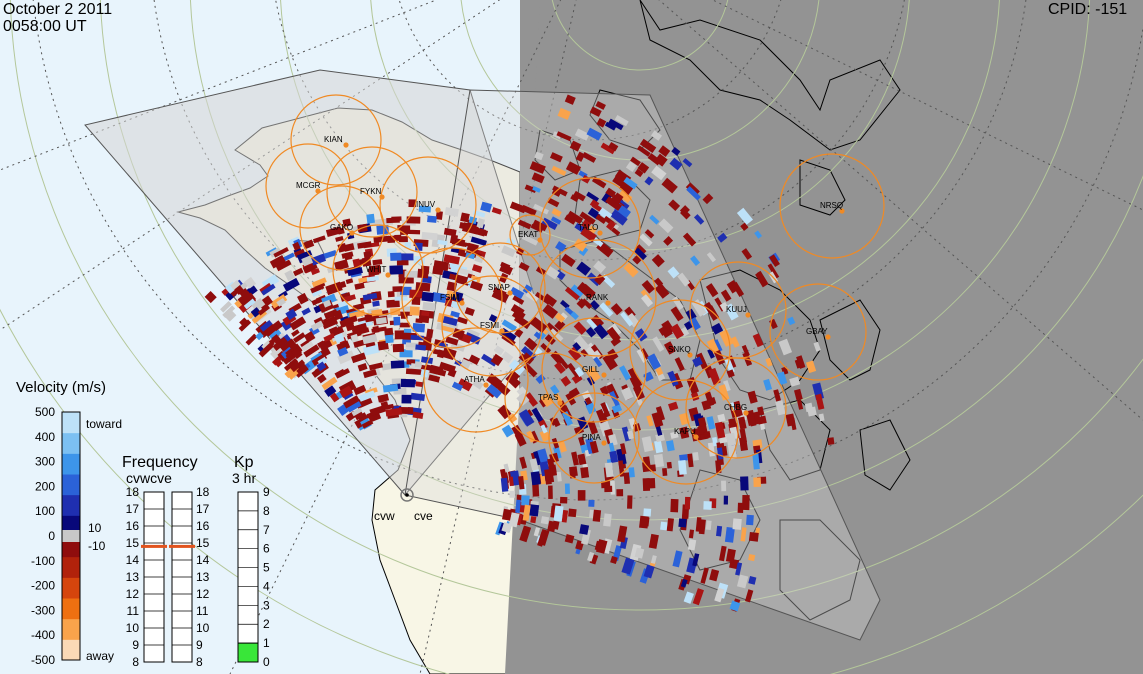 The height and width of the screenshot is (674, 1143). What do you see at coordinates (685, 431) in the screenshot?
I see `station-label-kapu: KAPU` at bounding box center [685, 431].